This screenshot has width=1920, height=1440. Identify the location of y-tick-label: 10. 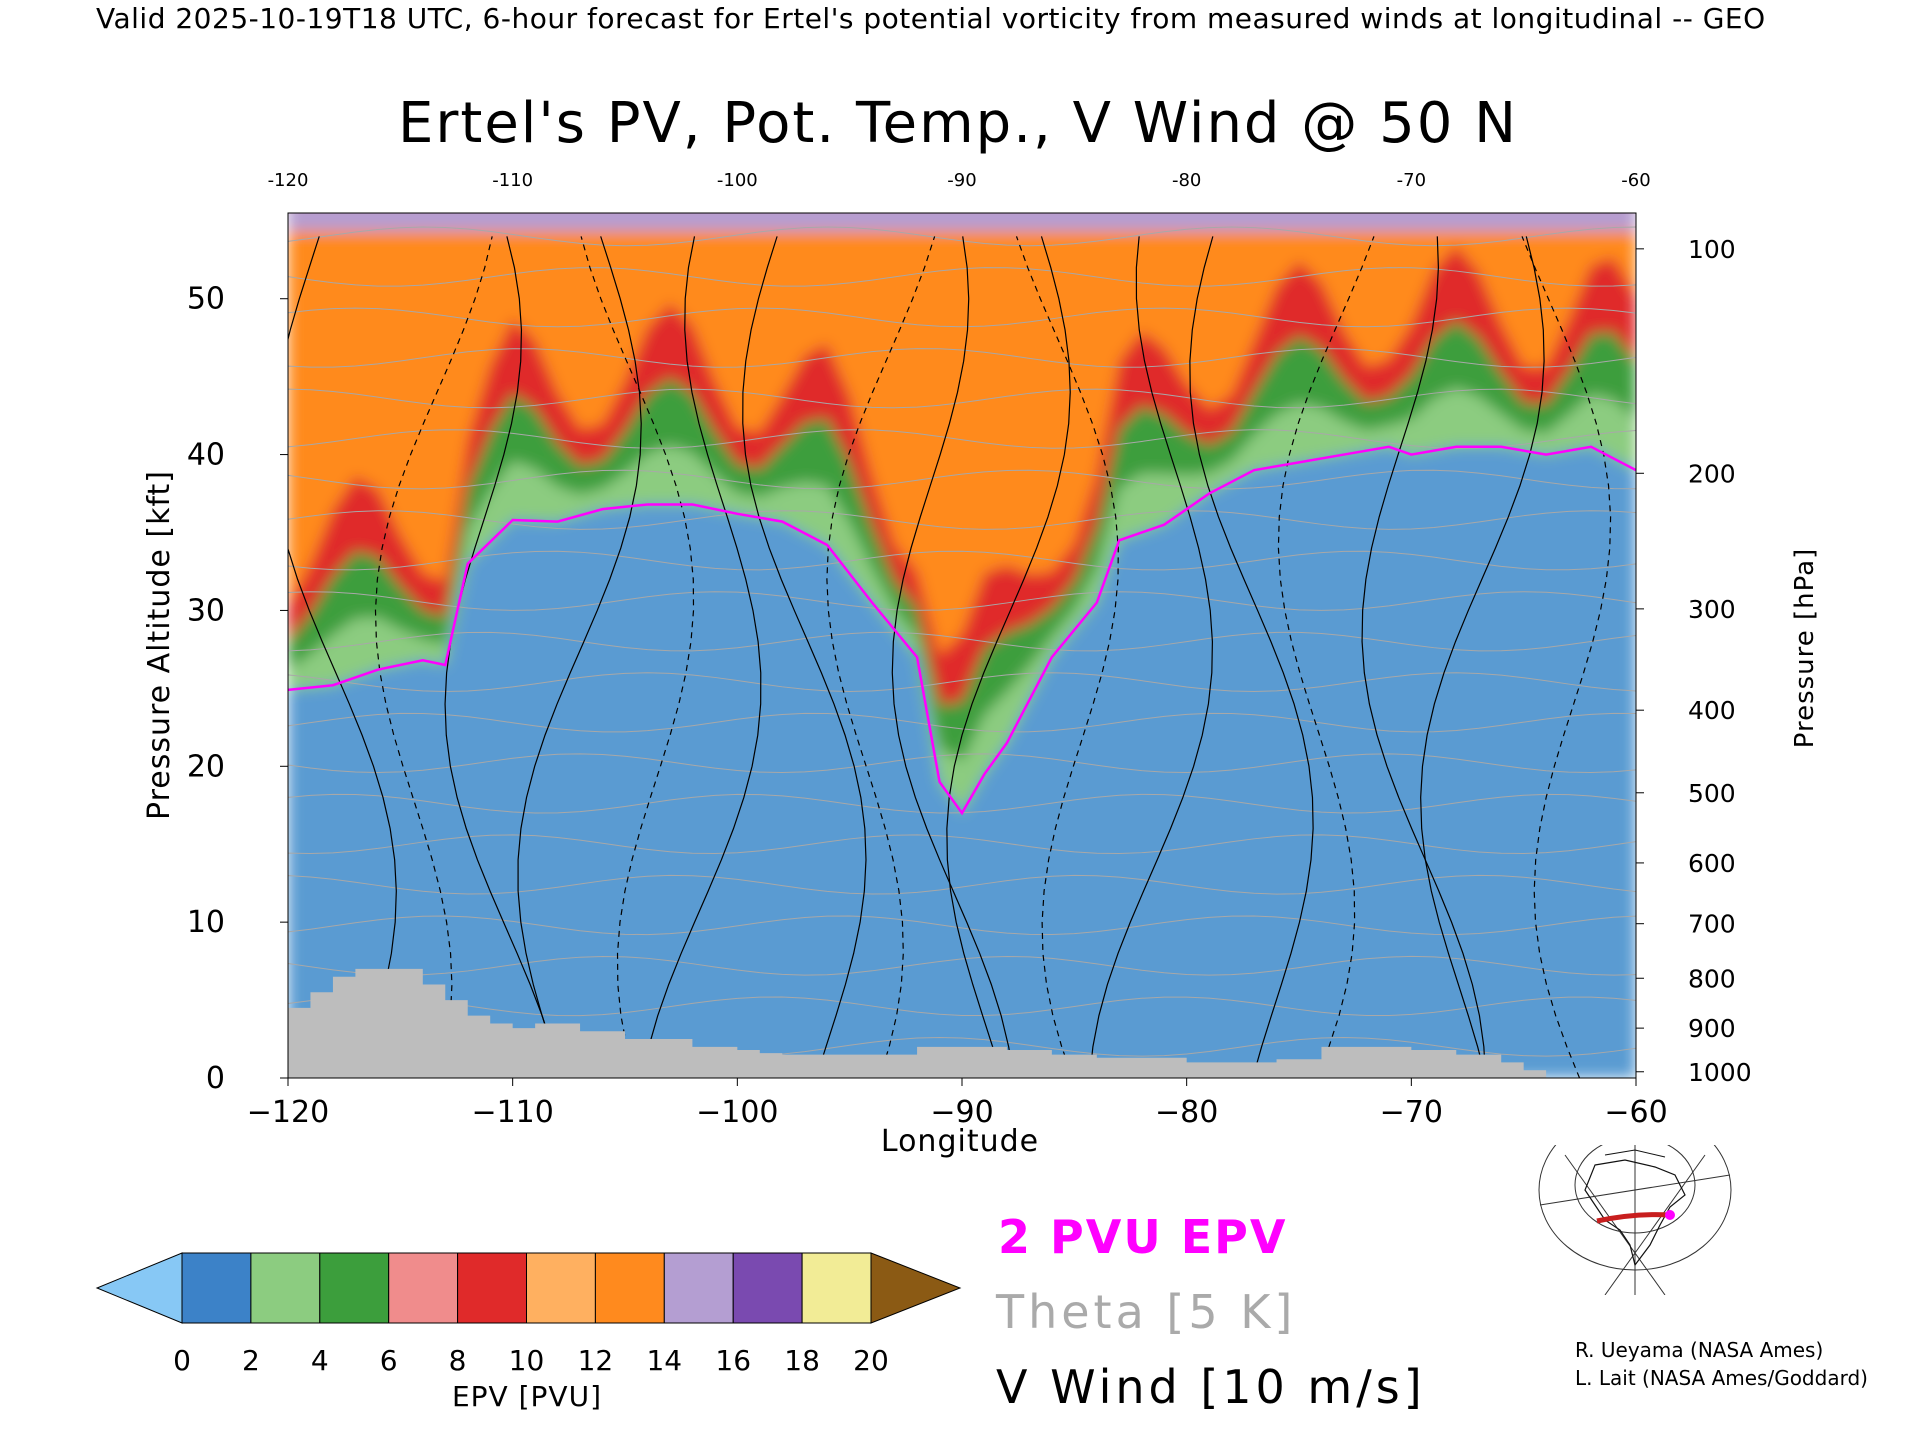
(206, 922).